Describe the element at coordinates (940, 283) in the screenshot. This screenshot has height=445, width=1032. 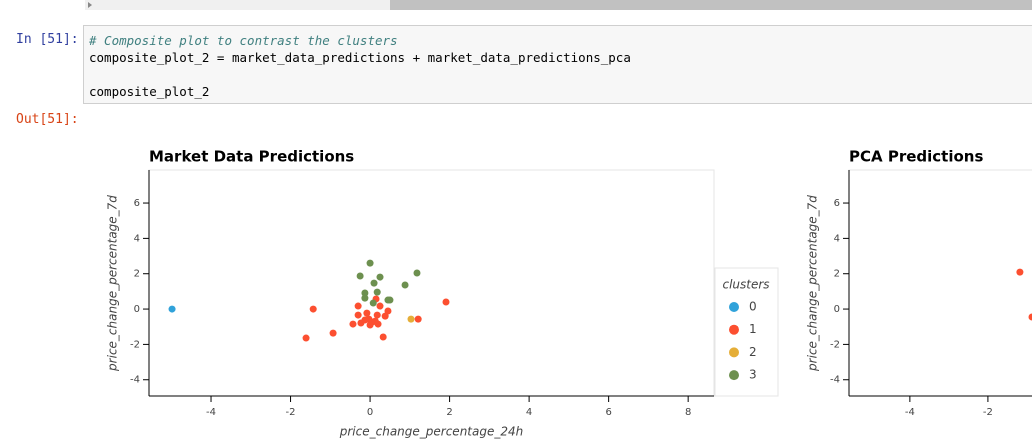
I see `plot-frame` at that location.